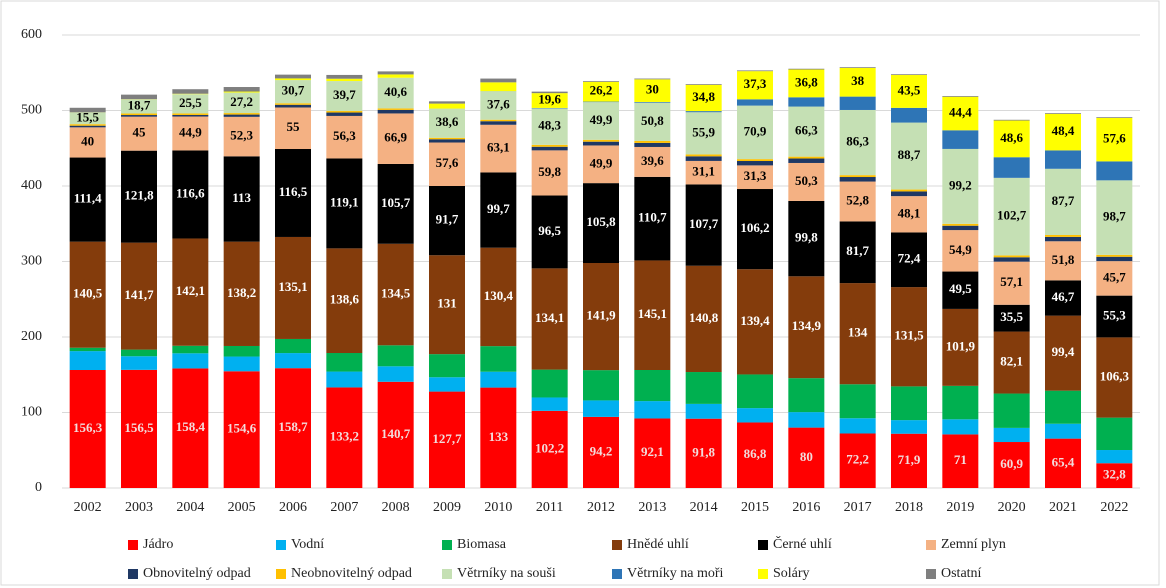 The height and width of the screenshot is (588, 1166). I want to click on value-label: 133, so click(499, 436).